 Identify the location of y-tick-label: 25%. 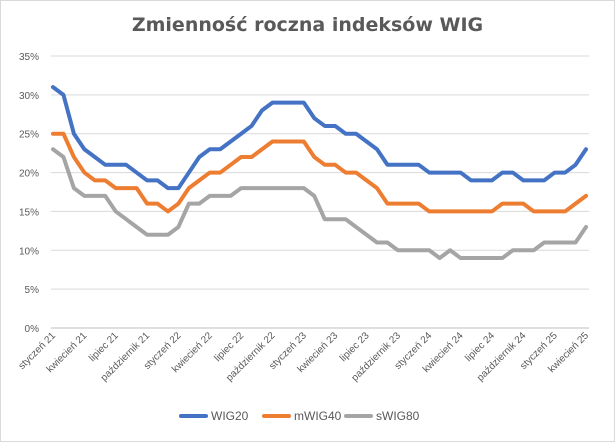
(29, 135).